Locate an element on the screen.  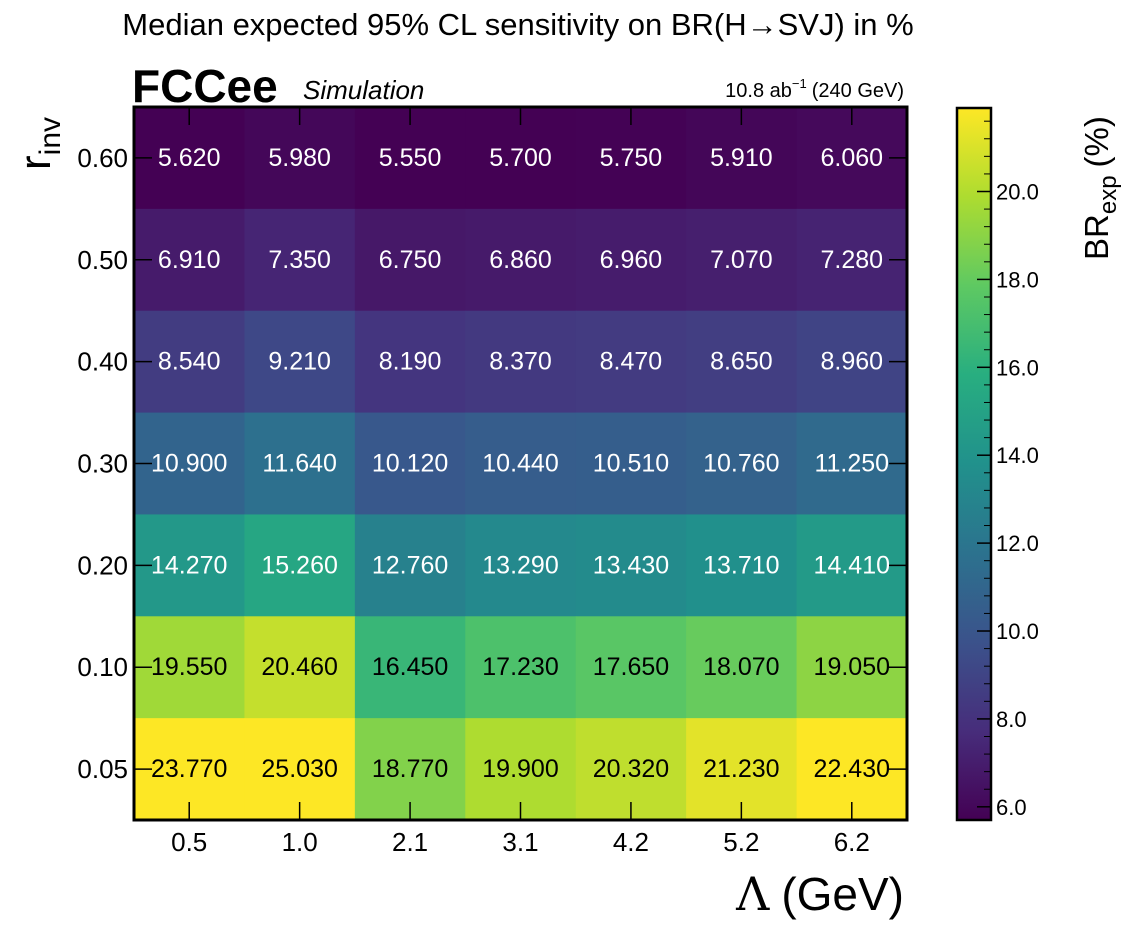
colorbar-tick-label: 8.0 is located at coordinates (1011, 719).